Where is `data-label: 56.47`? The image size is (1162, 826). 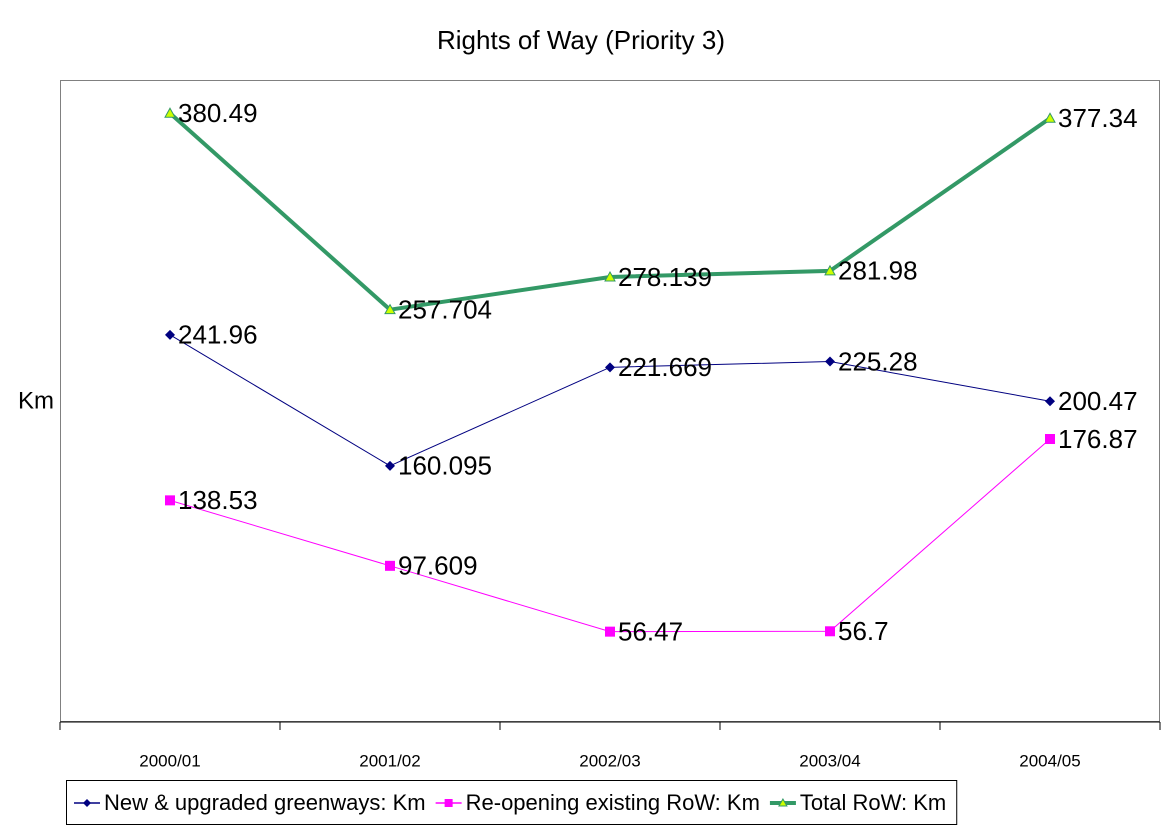
data-label: 56.47 is located at coordinates (650, 632).